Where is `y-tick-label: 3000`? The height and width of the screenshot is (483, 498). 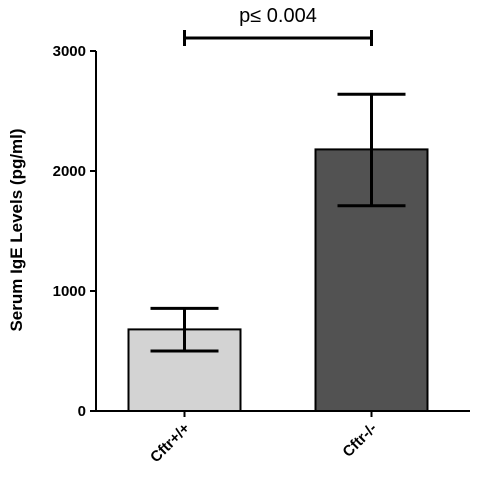 y-tick-label: 3000 is located at coordinates (69, 51).